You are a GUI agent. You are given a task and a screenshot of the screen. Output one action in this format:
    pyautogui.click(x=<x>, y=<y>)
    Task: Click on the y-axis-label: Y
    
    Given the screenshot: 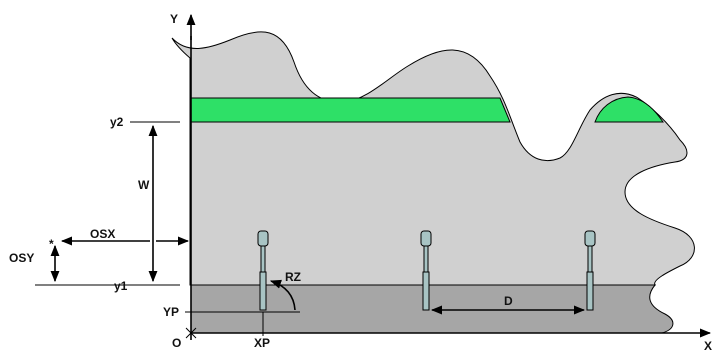 What is the action you would take?
    pyautogui.click(x=174, y=19)
    